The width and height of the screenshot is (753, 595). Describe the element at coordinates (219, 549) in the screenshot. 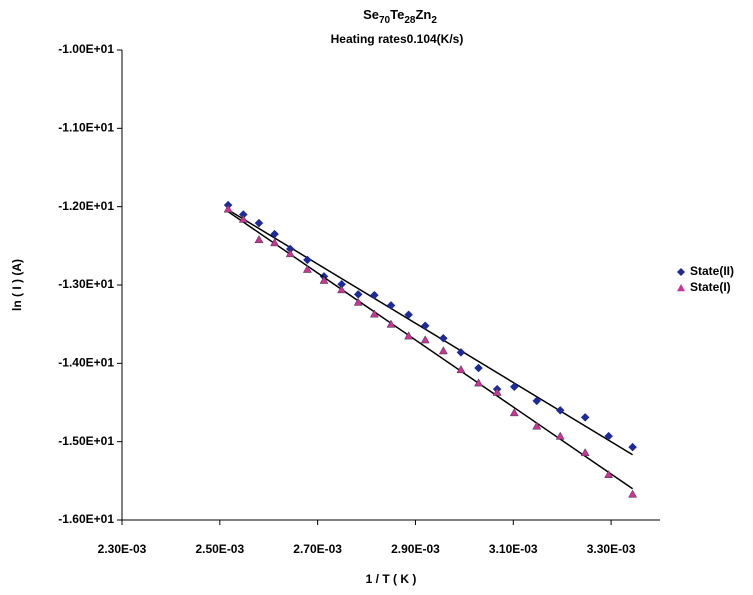

I see `x-tick-label: 2.50E-03` at that location.